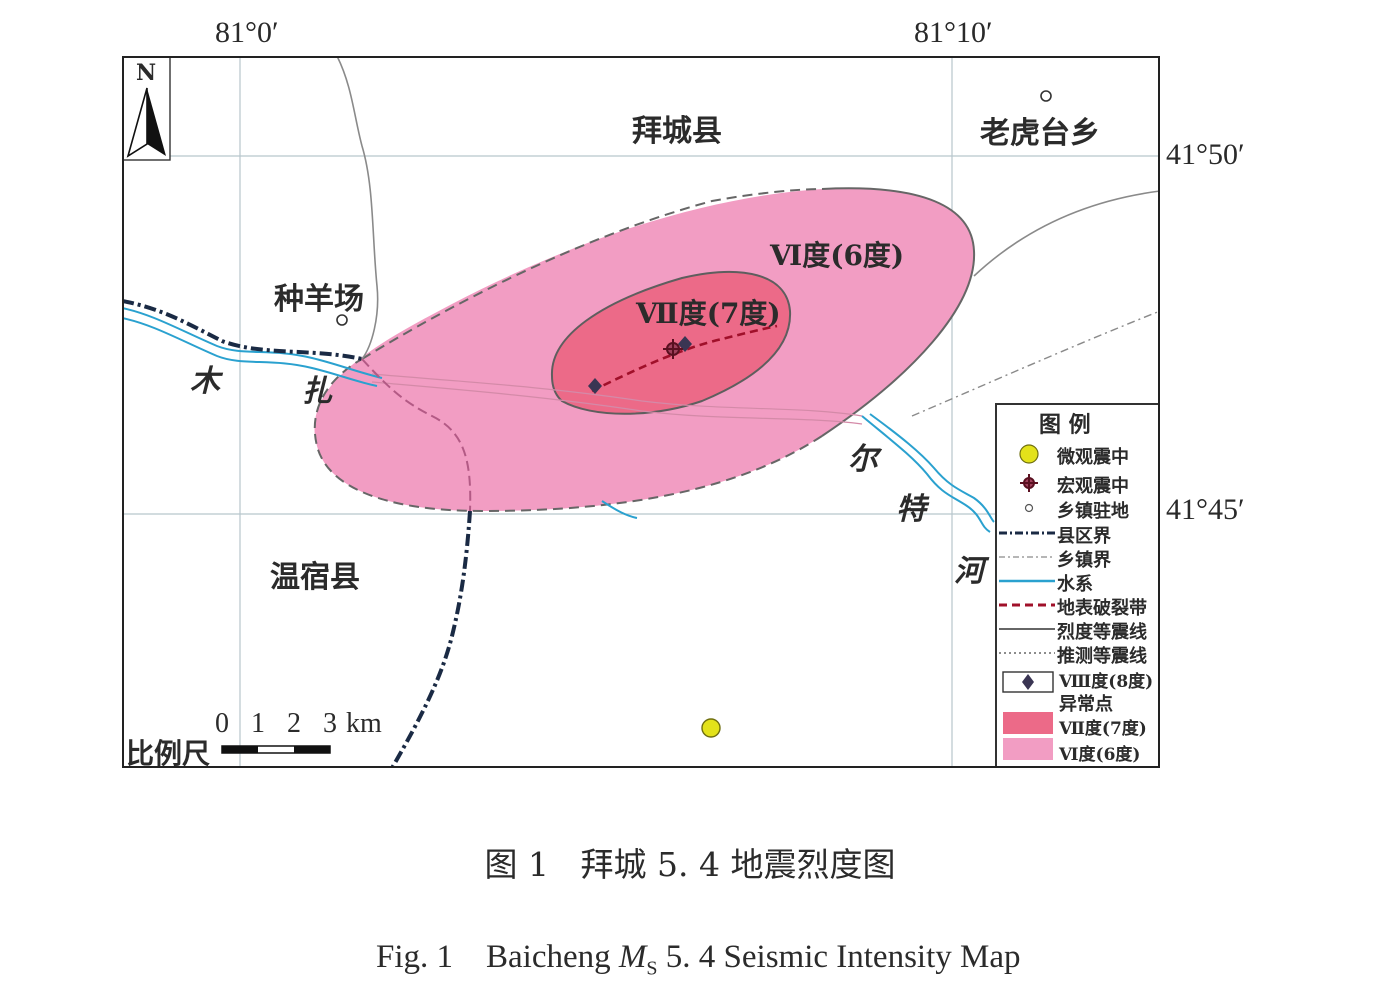  I want to click on latitude-label-41-45: 41°45′, so click(1205, 509).